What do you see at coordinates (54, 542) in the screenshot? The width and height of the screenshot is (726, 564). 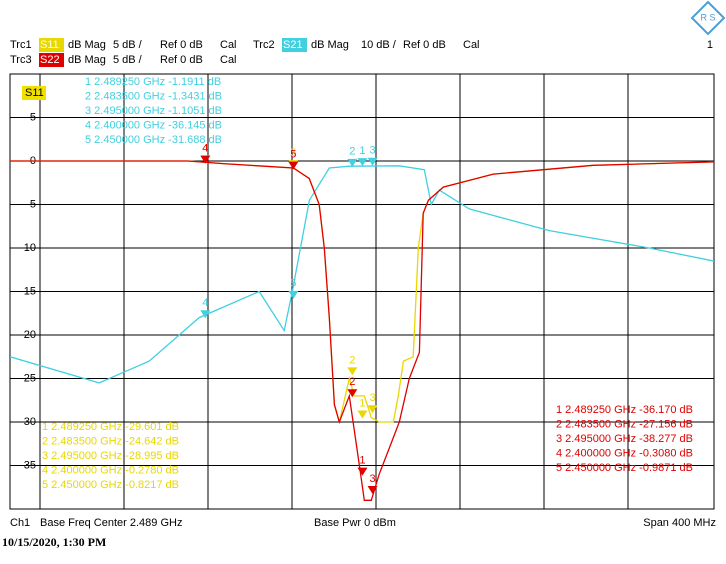 I see `timestamp: 10/15/2020, 1:30 PM` at bounding box center [54, 542].